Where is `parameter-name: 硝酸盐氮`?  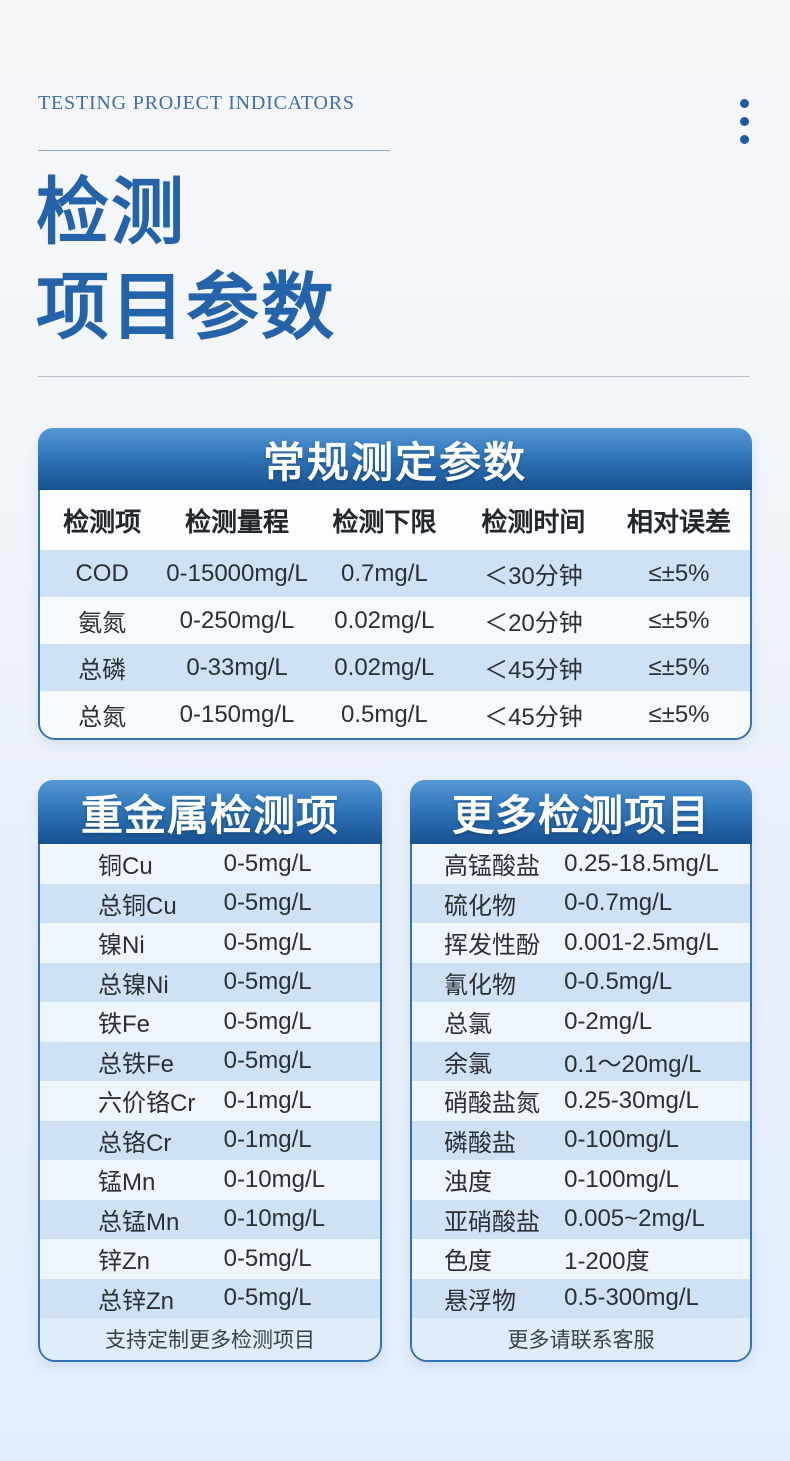 parameter-name: 硝酸盐氮 is located at coordinates (492, 1104).